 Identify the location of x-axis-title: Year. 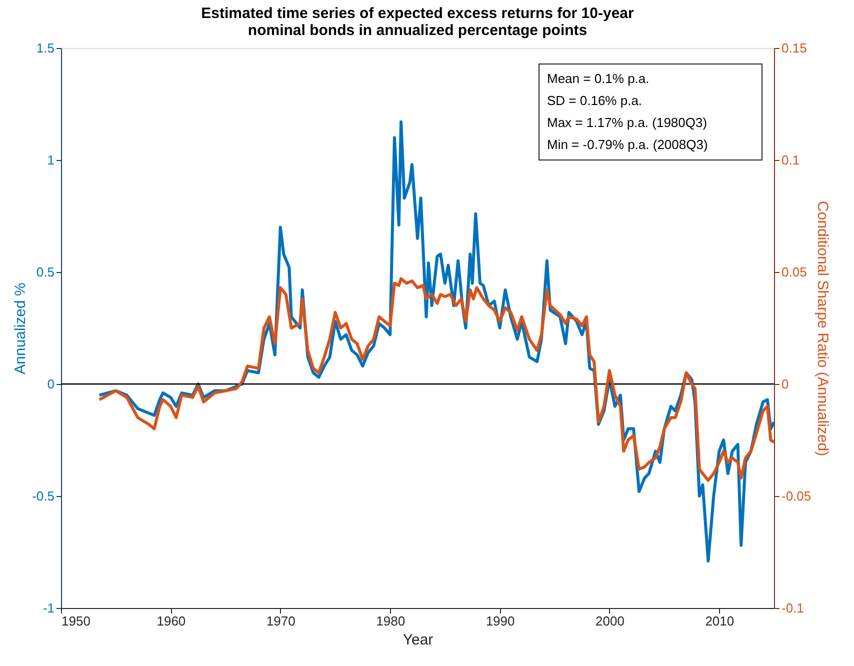
(418, 640).